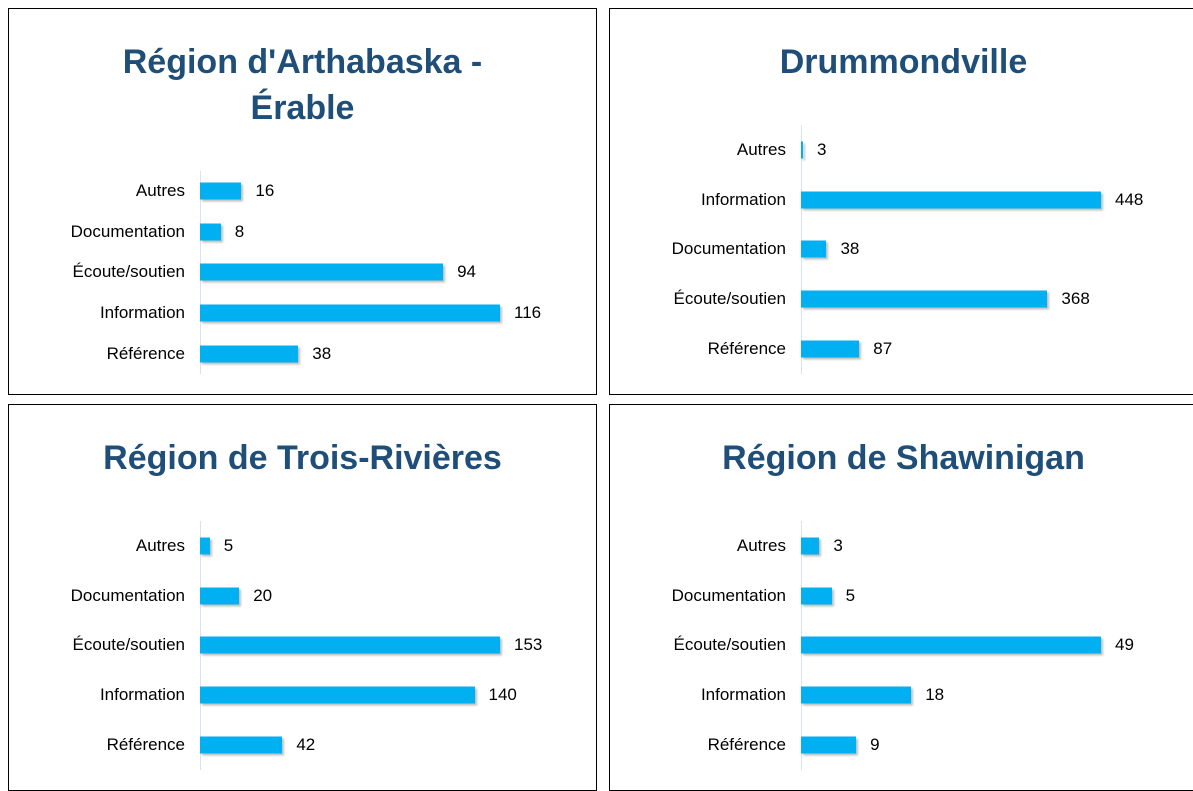 The width and height of the screenshot is (1193, 791). I want to click on bar-row: Écoute/soutien 49, so click(901, 646).